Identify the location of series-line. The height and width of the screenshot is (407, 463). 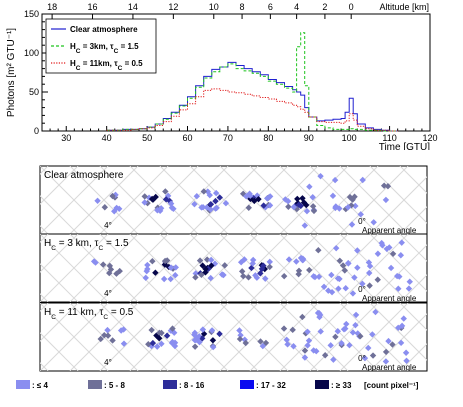
(252, 110).